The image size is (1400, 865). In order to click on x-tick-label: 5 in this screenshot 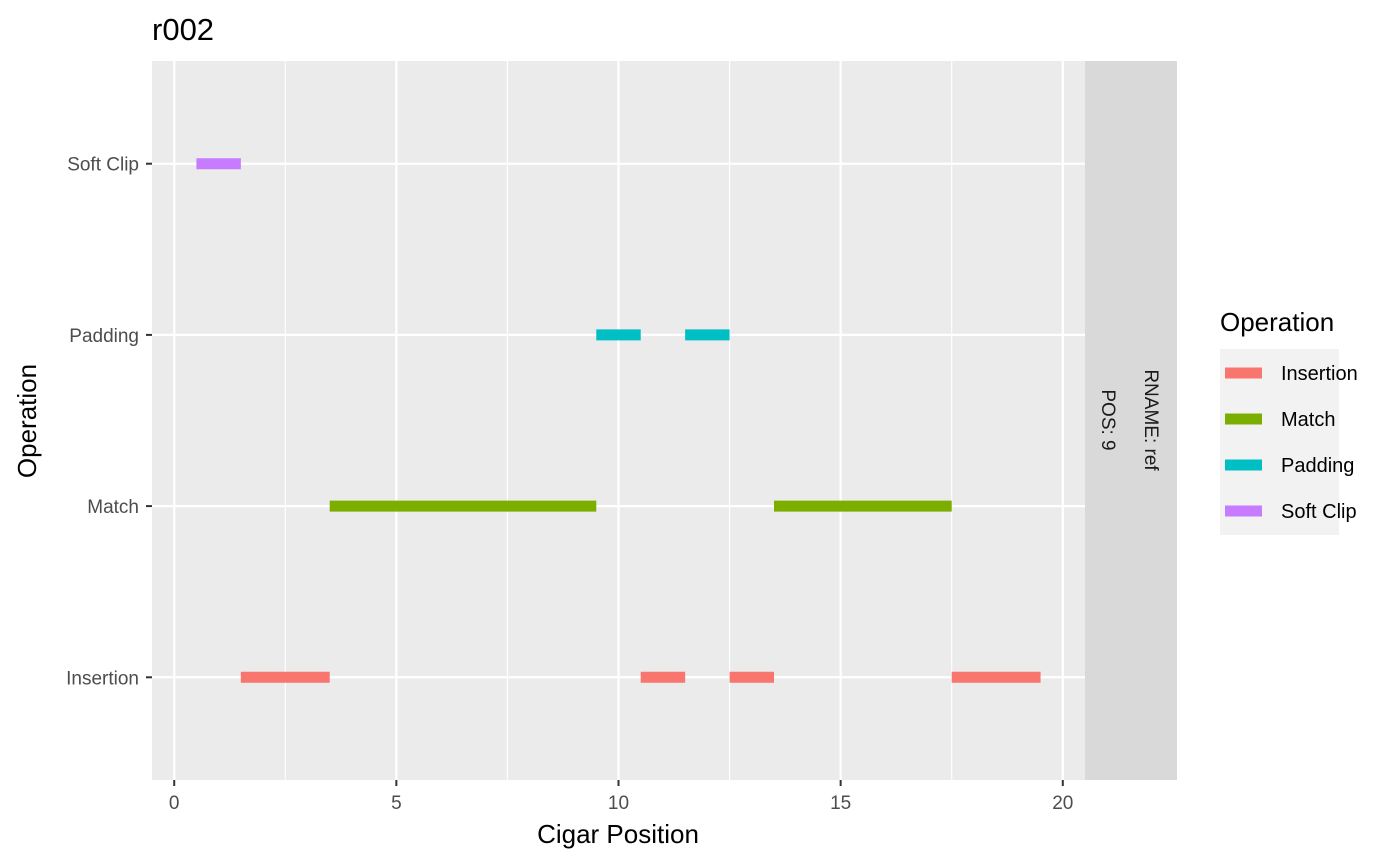, I will do `click(396, 803)`.